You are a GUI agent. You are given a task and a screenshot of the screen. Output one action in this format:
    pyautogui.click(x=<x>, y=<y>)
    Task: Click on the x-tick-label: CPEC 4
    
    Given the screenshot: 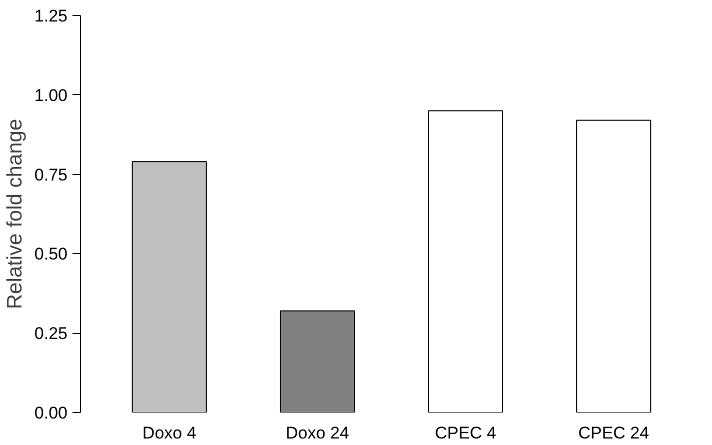 What is the action you would take?
    pyautogui.click(x=465, y=433)
    